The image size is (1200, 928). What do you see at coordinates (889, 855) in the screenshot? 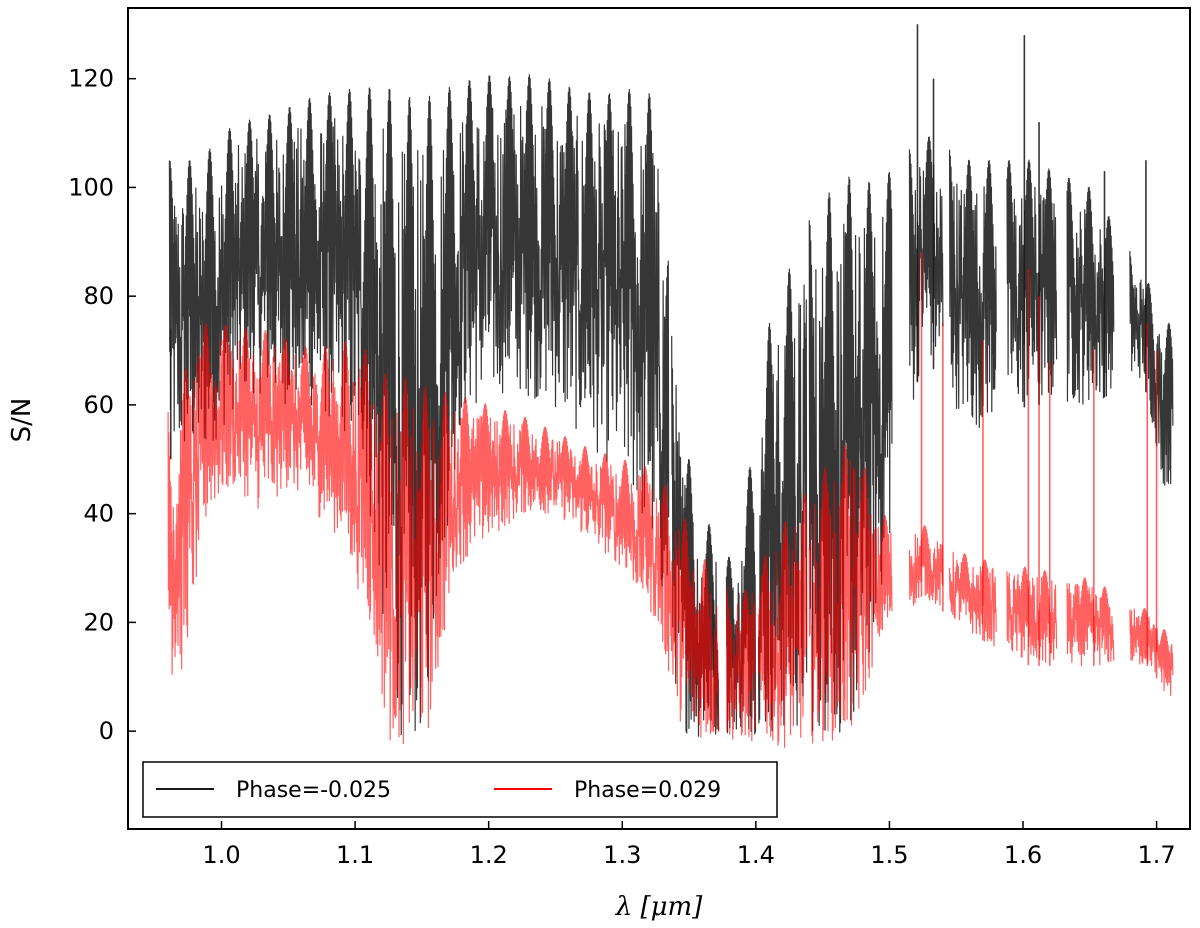
I see `x-tick-label: 1.5` at bounding box center [889, 855].